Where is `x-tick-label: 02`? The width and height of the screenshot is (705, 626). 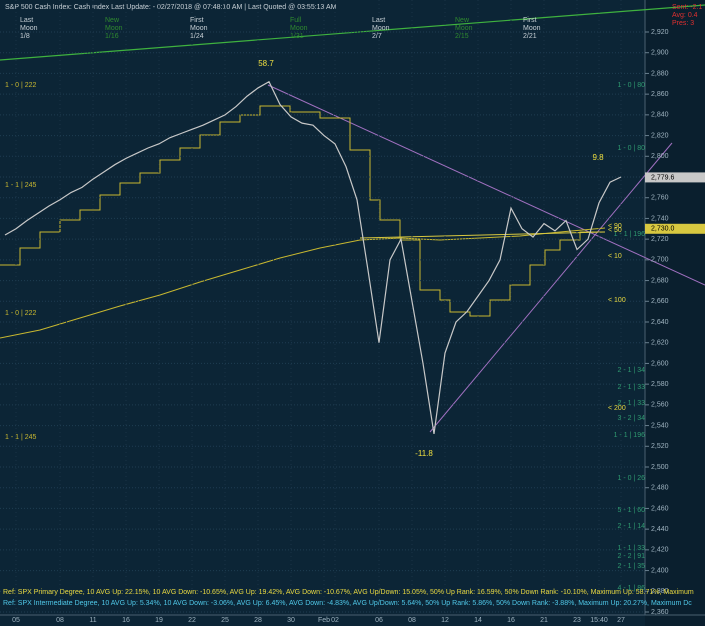 x-tick-label: 02 is located at coordinates (335, 620).